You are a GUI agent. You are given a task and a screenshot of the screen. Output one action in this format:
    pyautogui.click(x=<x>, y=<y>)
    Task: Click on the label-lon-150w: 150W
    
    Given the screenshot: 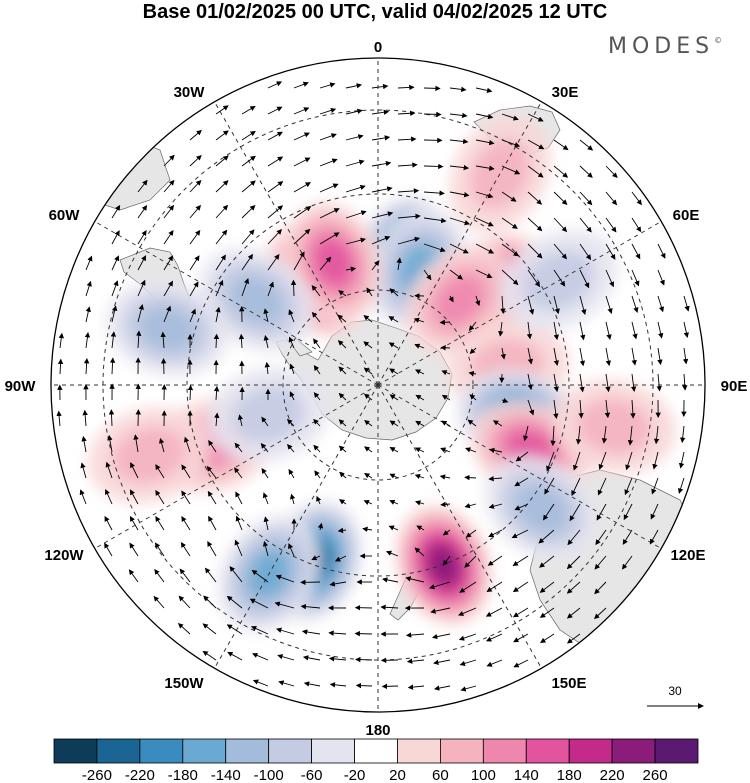 What is the action you would take?
    pyautogui.click(x=184, y=683)
    